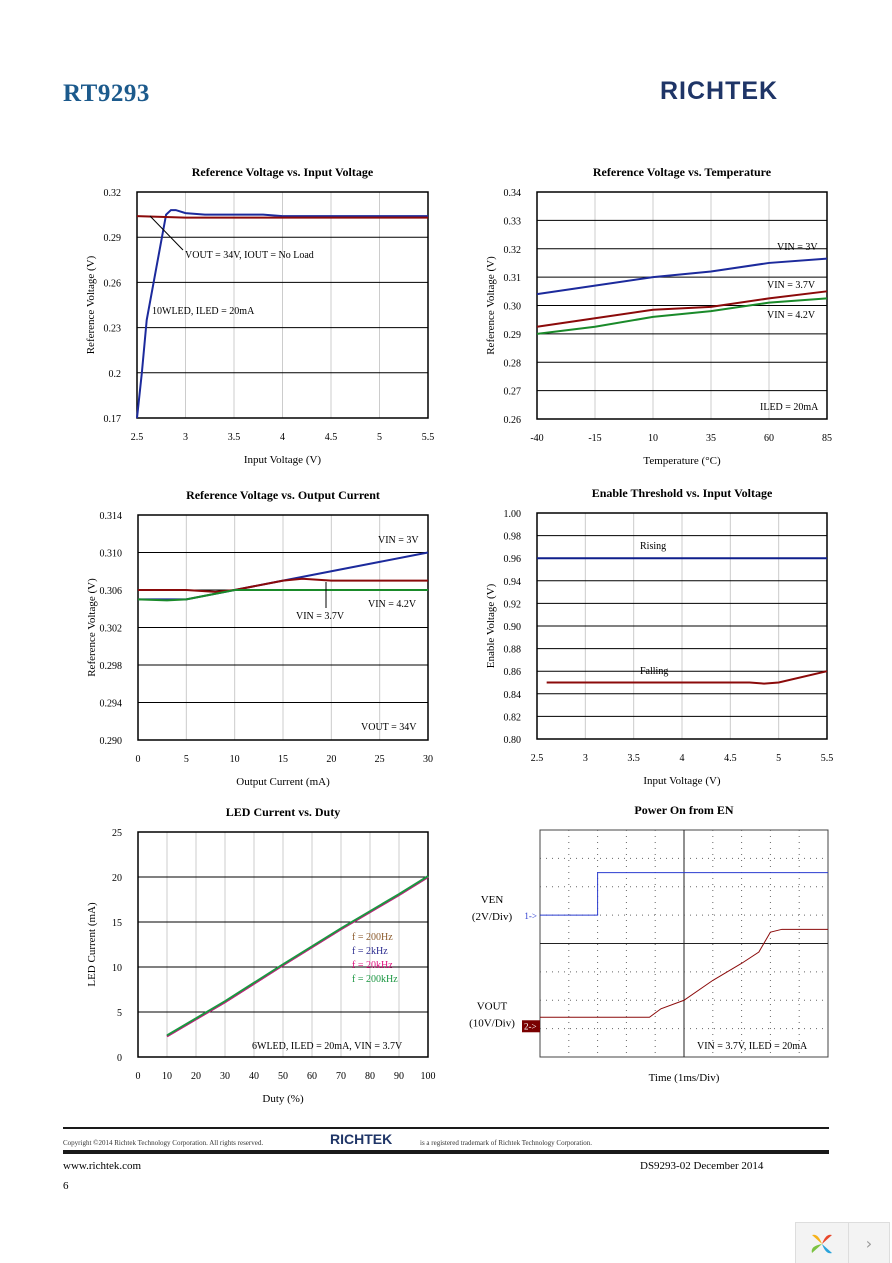  What do you see at coordinates (492, 1023) in the screenshot?
I see `channel-scale: (10V/Div)` at bounding box center [492, 1023].